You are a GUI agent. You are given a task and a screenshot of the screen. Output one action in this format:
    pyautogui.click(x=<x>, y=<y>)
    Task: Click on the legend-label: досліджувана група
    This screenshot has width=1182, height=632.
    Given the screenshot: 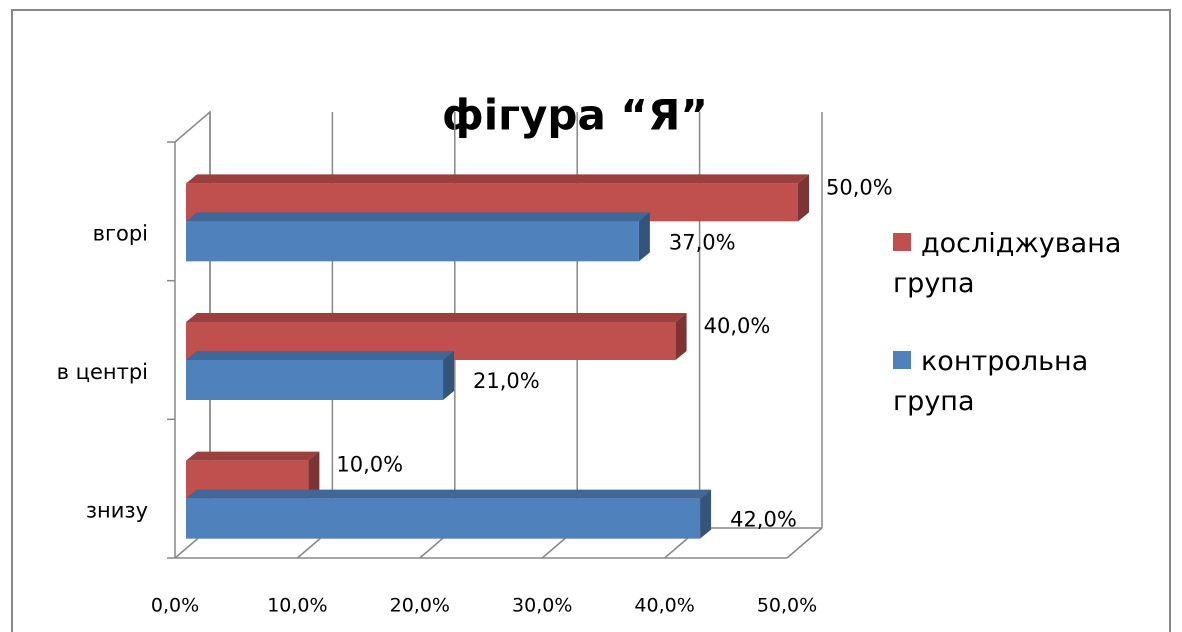 What is the action you would take?
    pyautogui.click(x=1007, y=263)
    